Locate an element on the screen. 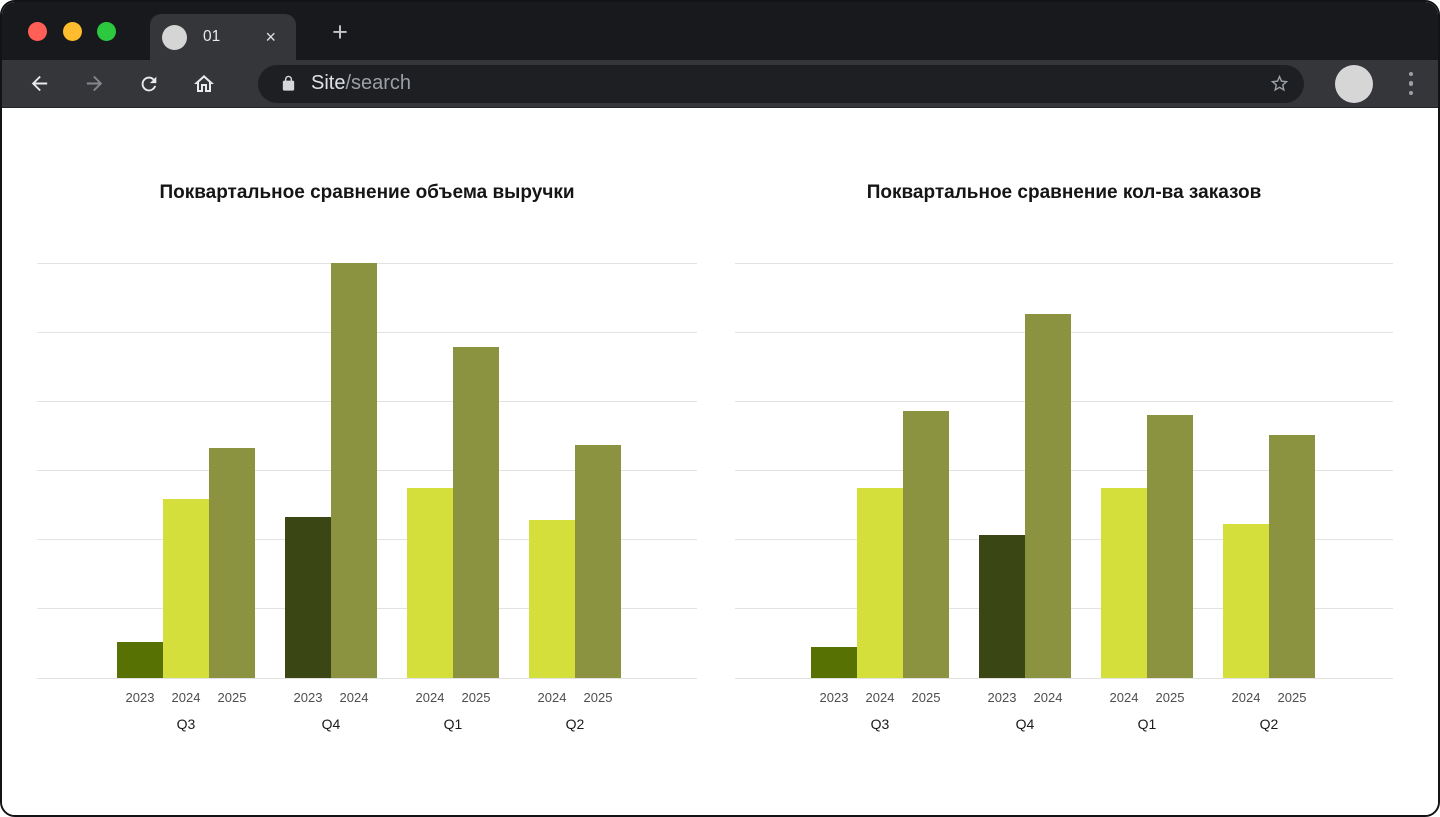 The height and width of the screenshot is (817, 1440). reload-icon is located at coordinates (149, 83).